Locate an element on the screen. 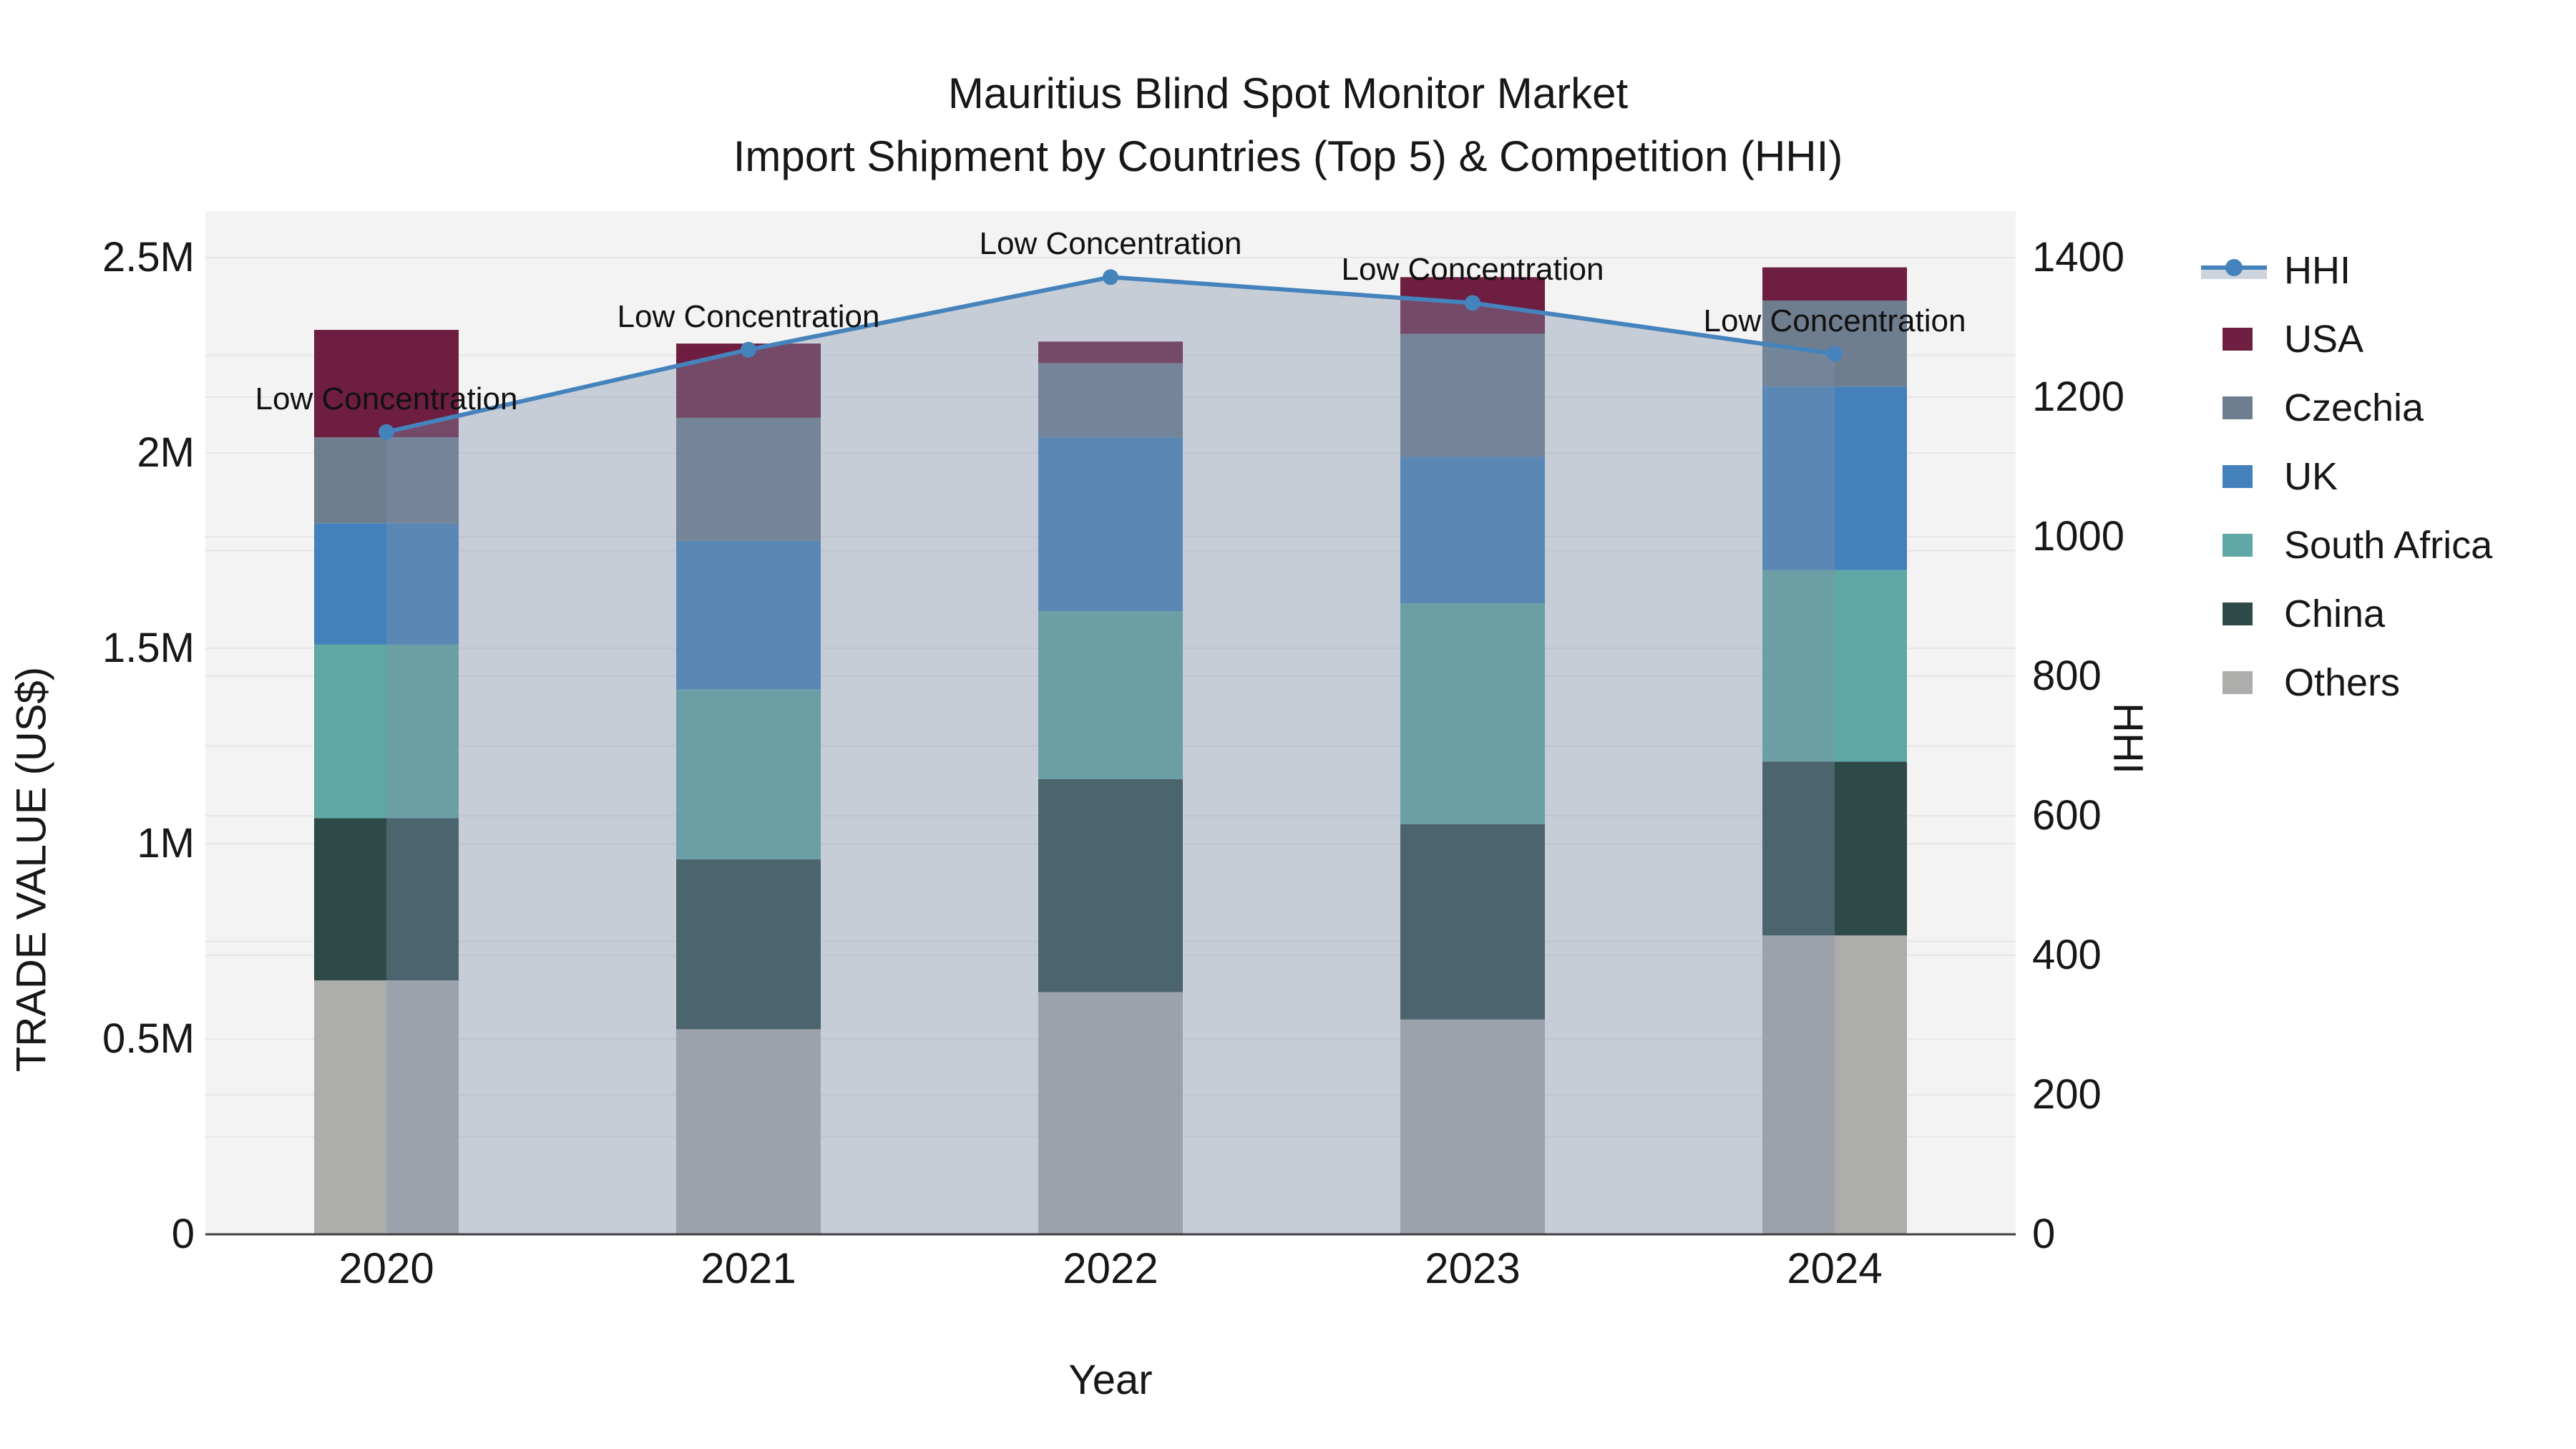 The image size is (2576, 1449). bar-segment-2023-uk is located at coordinates (1472, 530).